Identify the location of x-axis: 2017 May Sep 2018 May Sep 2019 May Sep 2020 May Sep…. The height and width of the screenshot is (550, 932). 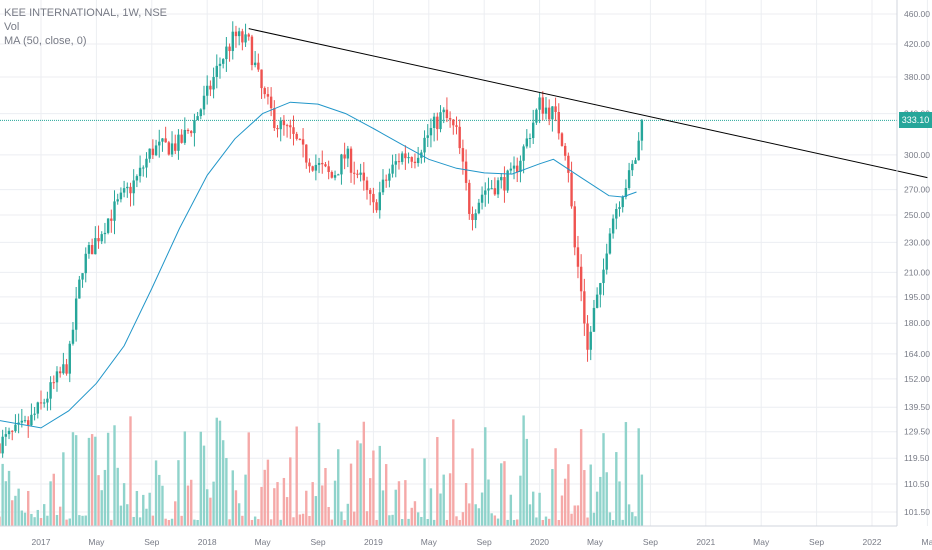
(482, 542).